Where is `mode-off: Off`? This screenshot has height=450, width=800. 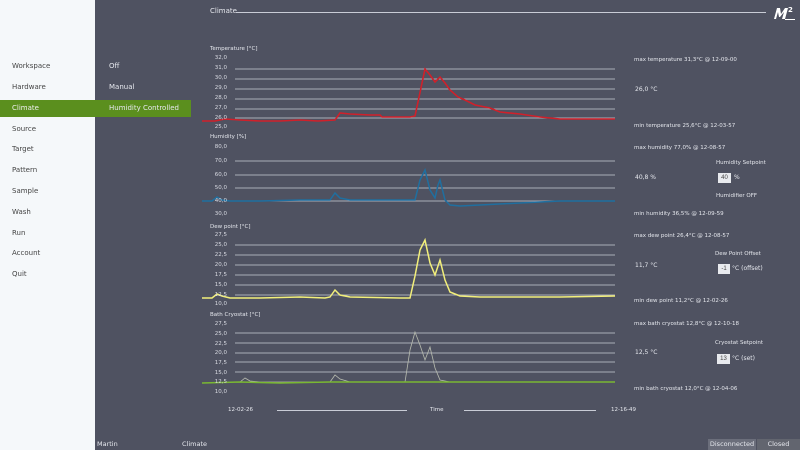
mode-off: Off is located at coordinates (114, 66).